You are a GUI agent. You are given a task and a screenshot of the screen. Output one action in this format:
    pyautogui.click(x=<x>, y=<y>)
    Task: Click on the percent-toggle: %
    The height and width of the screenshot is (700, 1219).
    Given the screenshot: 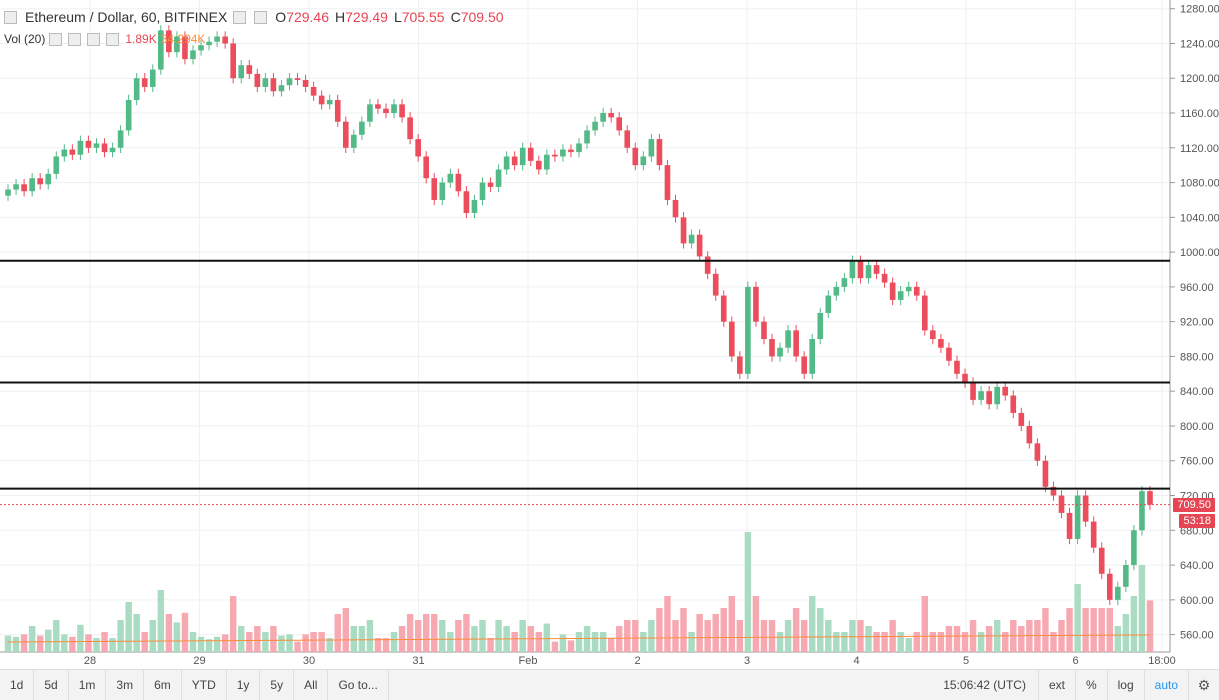 What is the action you would take?
    pyautogui.click(x=1092, y=685)
    